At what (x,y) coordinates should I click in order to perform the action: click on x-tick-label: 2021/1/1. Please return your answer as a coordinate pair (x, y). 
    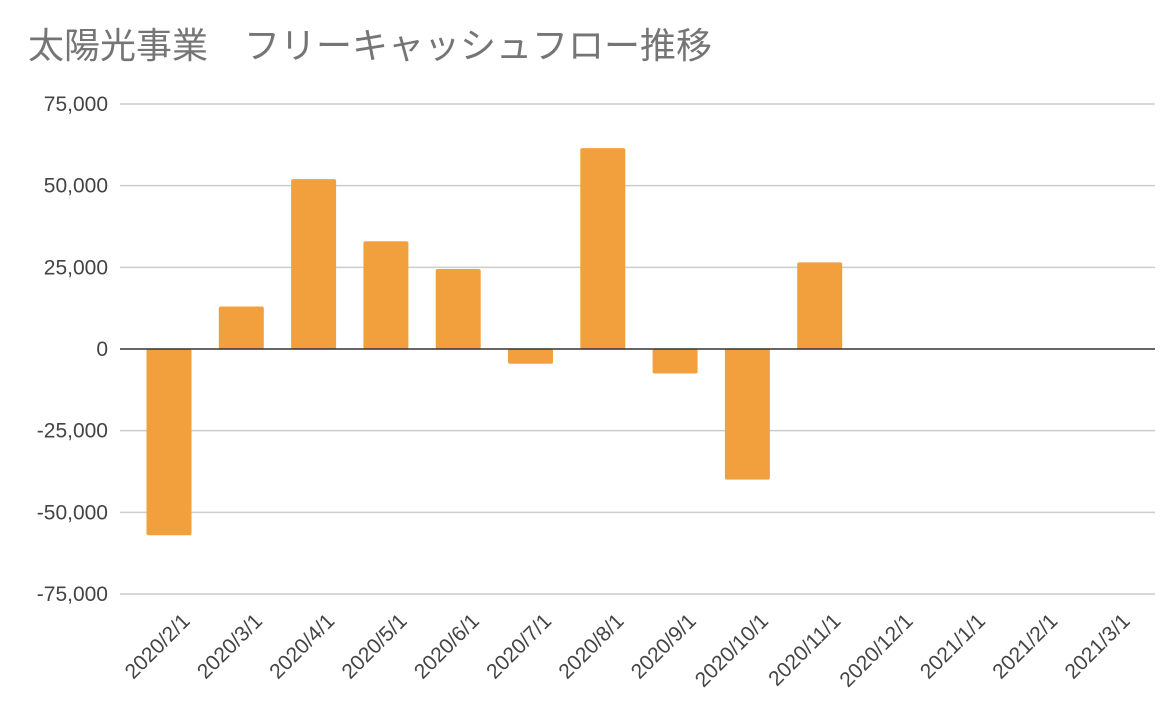
    Looking at the image, I should click on (953, 646).